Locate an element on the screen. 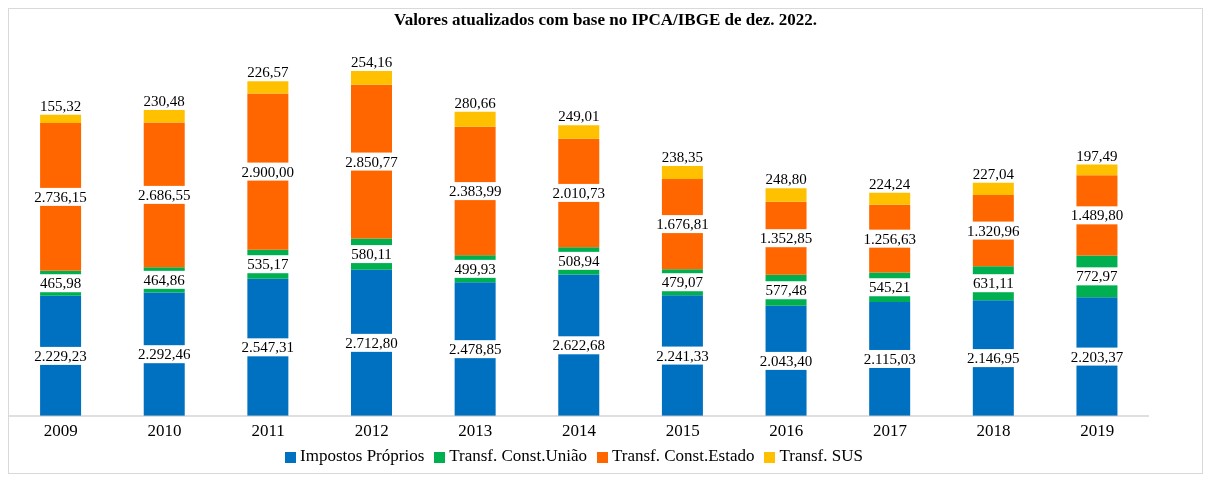 Image resolution: width=1211 pixels, height=482 pixels. x-tick-label: 2013 is located at coordinates (475, 431).